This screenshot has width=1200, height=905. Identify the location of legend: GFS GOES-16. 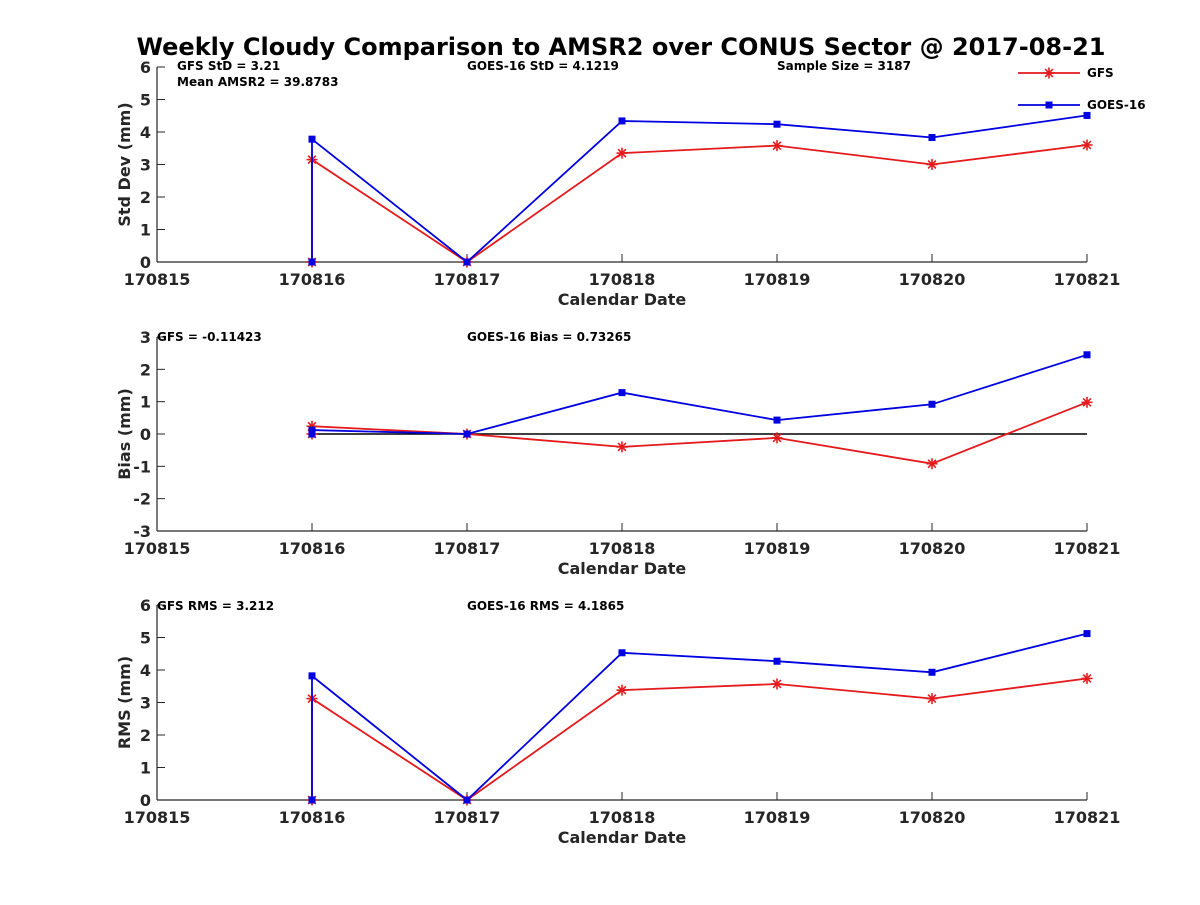
(1082, 89).